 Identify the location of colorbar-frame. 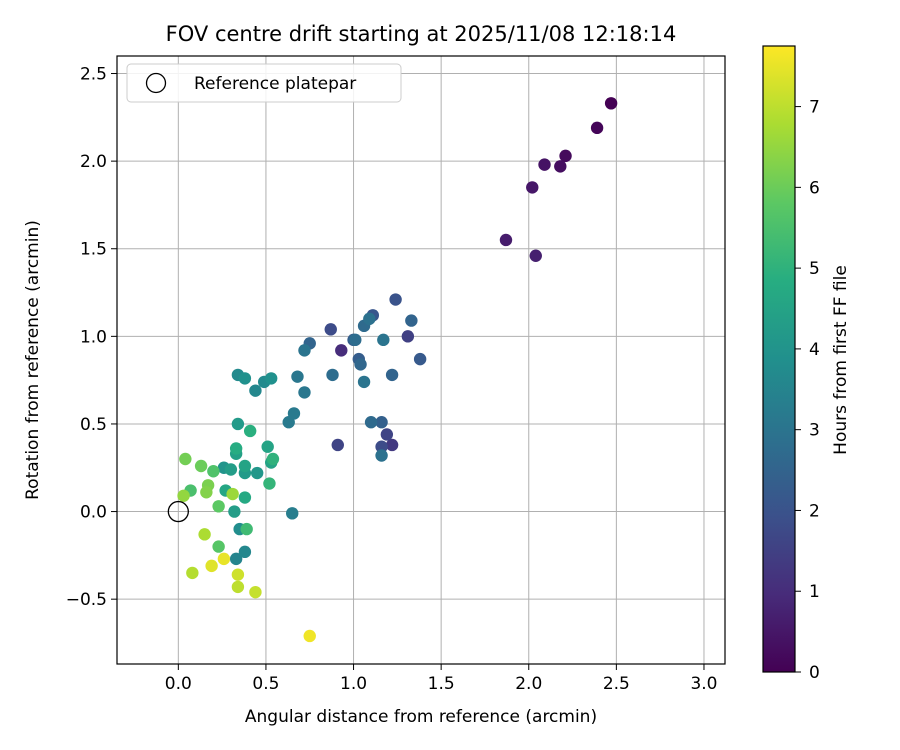
(779, 359).